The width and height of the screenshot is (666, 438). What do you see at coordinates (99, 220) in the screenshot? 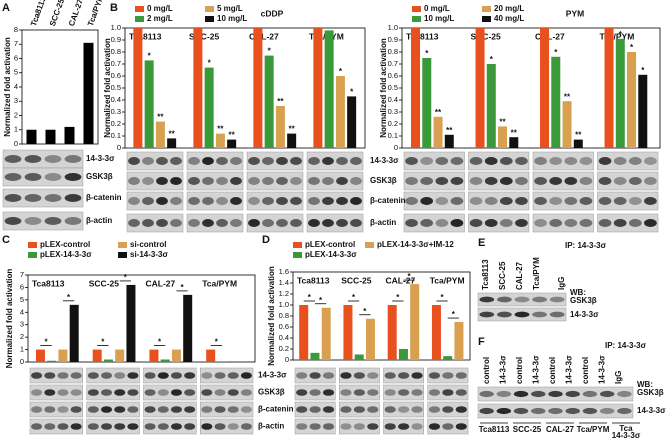
I see `blot-label: β-actin` at bounding box center [99, 220].